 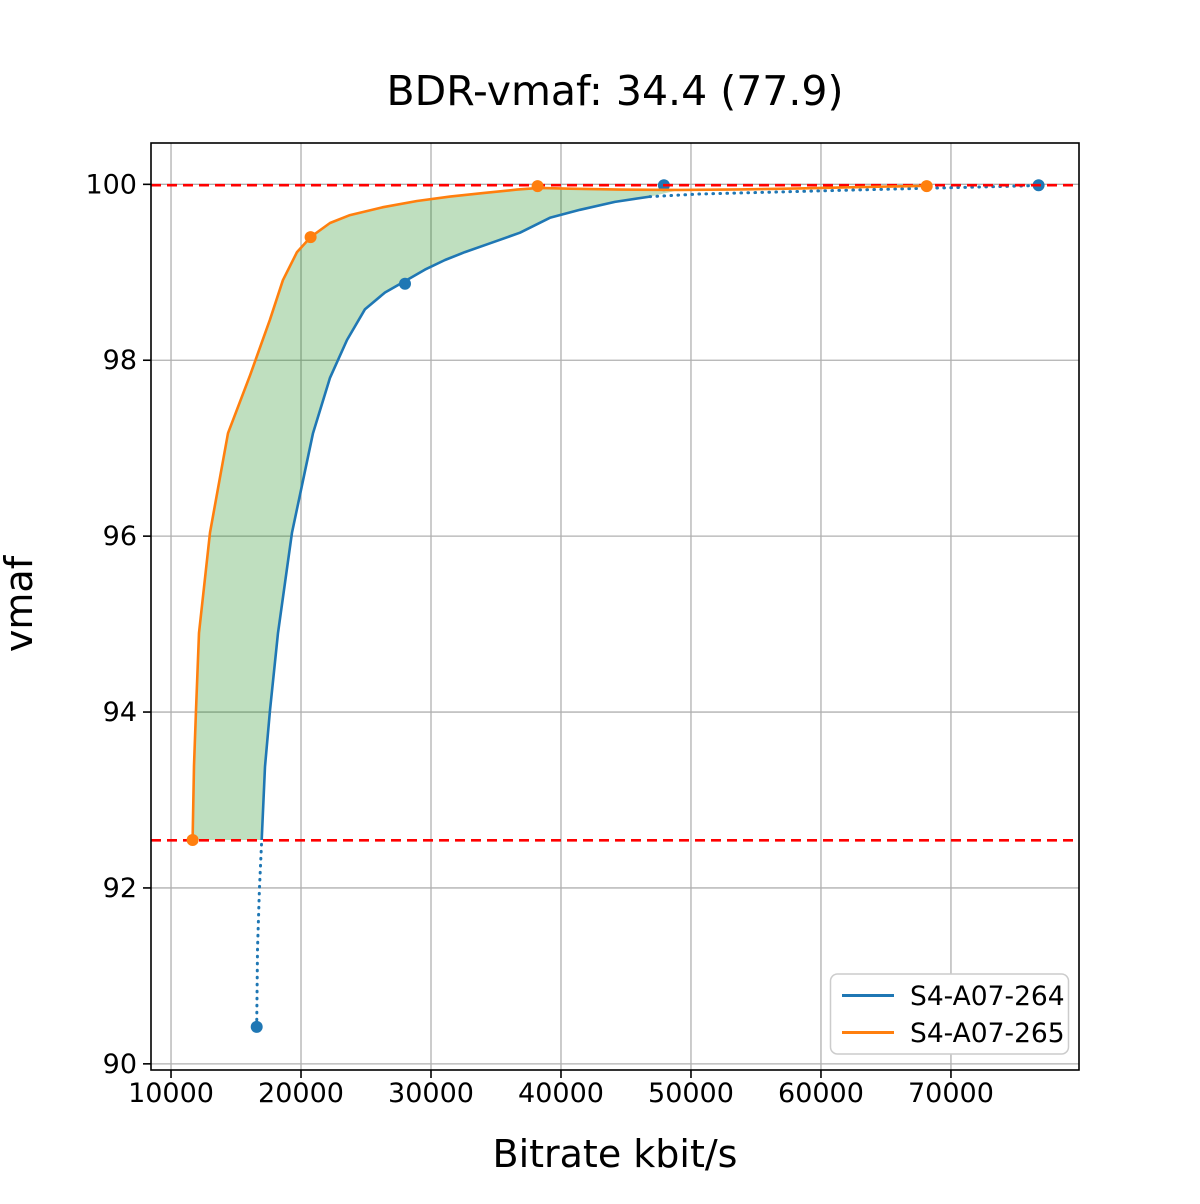 I want to click on y-tick-label: 92, so click(x=120, y=888).